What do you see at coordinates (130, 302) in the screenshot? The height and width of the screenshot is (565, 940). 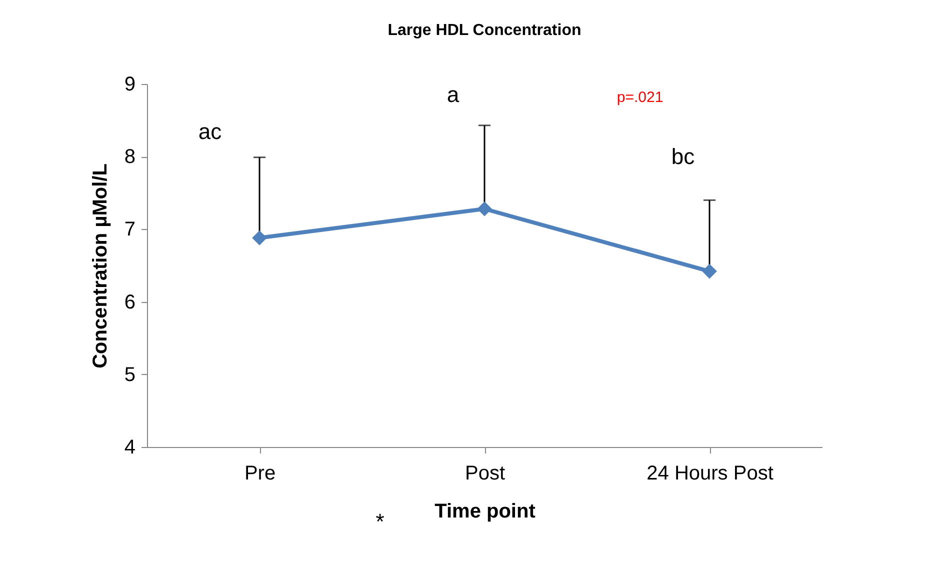 I see `y-tick-label: 6` at bounding box center [130, 302].